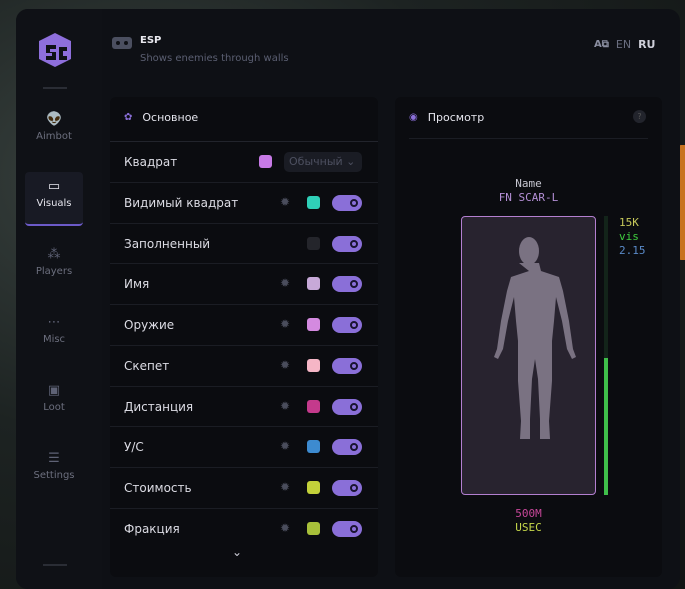  Describe the element at coordinates (149, 325) in the screenshot. I see `setting-label: Оружие` at that location.